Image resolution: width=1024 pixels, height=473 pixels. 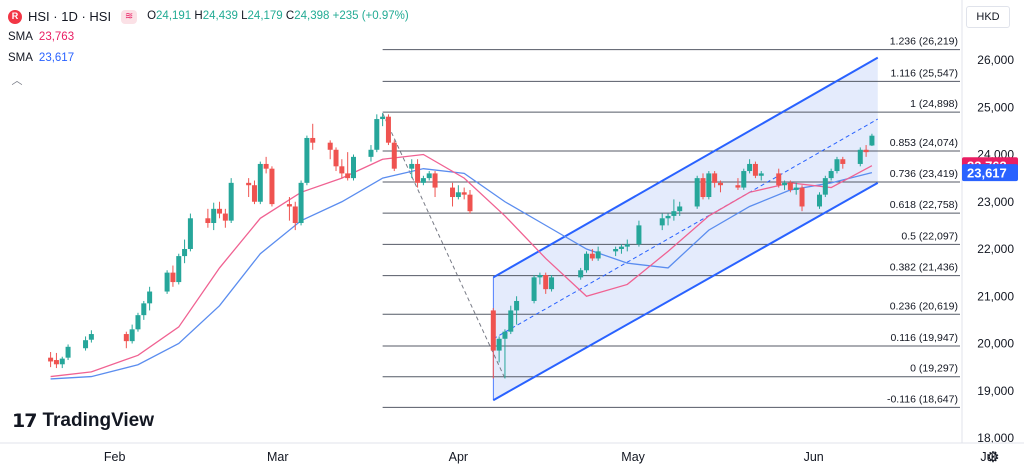 I want to click on y-tick-label: 18,000, so click(x=995, y=438).